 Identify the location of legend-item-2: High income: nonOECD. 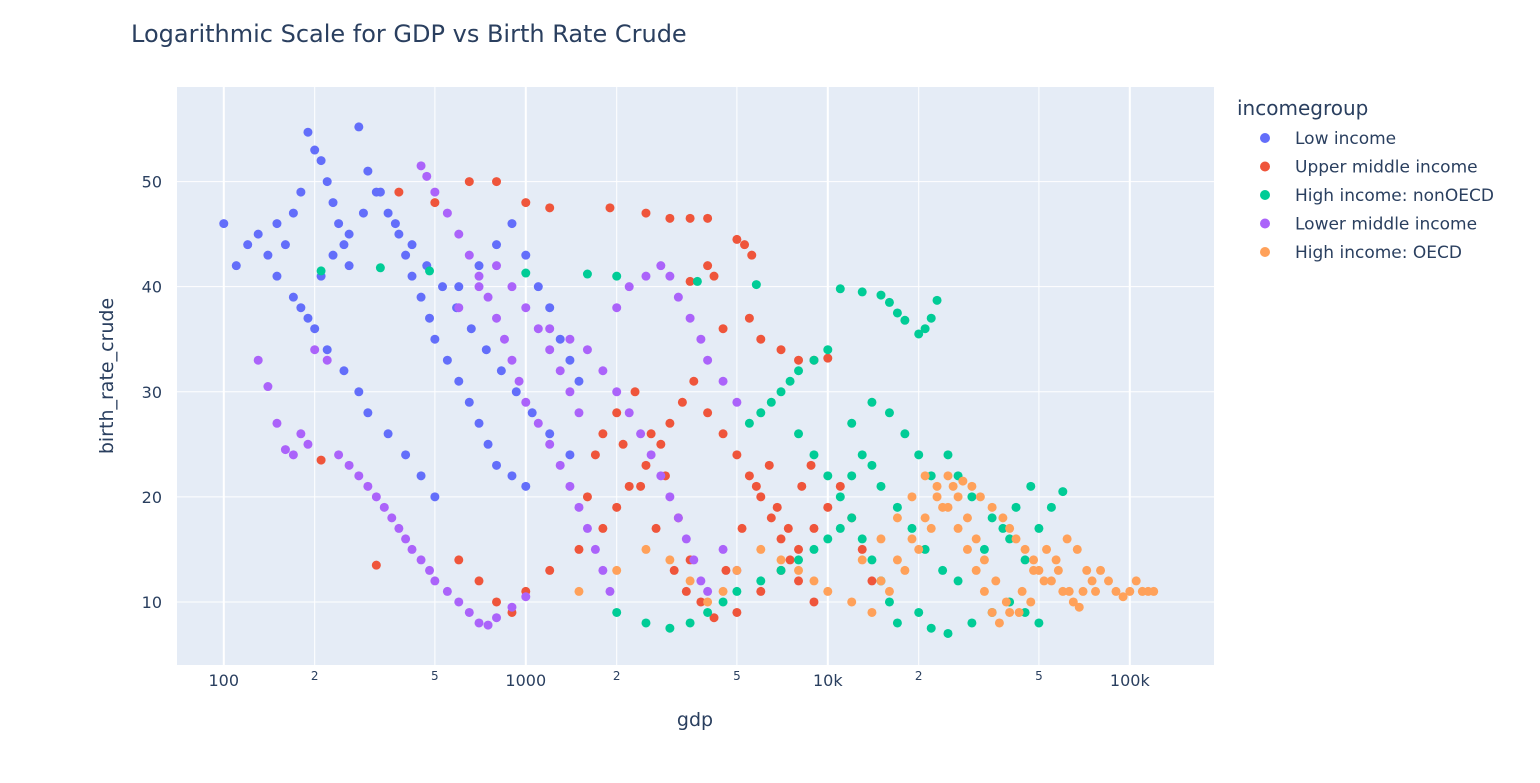
(1377, 196).